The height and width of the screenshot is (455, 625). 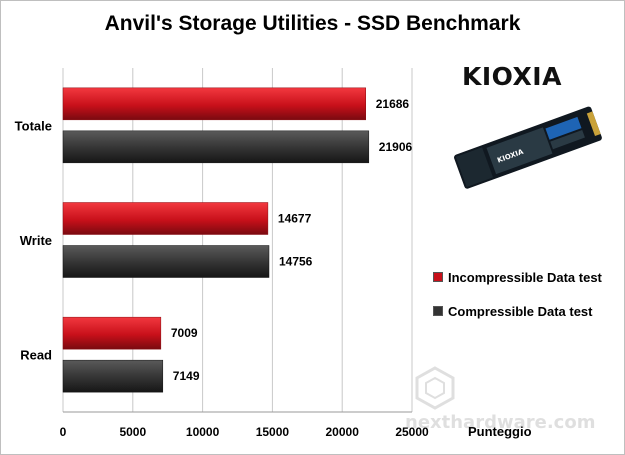 I want to click on bar-totale-compressible, so click(x=216, y=147).